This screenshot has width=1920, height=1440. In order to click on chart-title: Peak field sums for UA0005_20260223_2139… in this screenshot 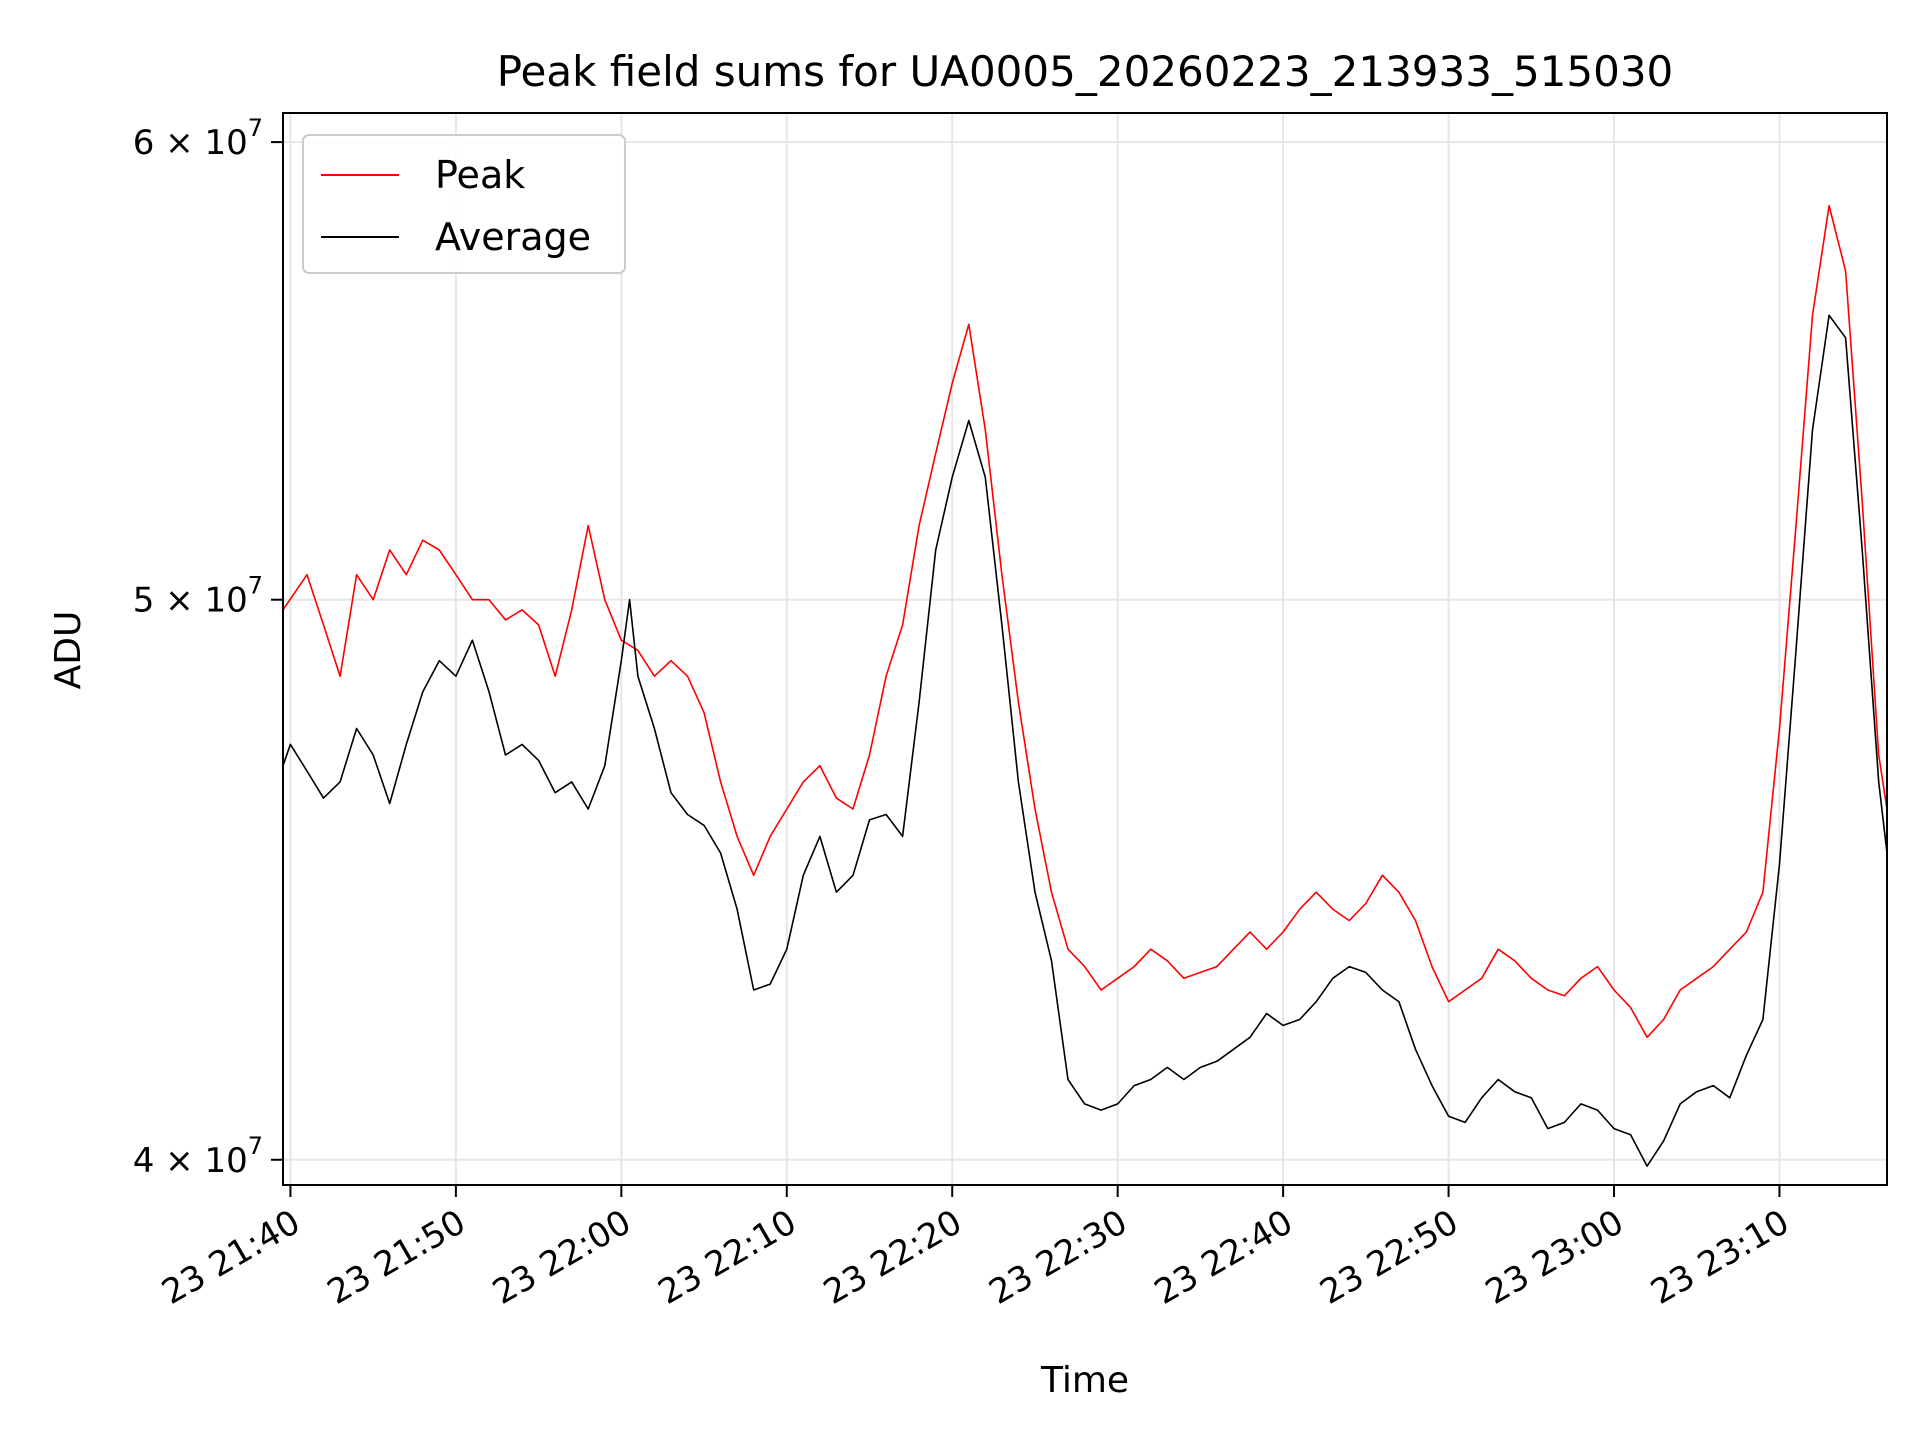, I will do `click(1085, 71)`.